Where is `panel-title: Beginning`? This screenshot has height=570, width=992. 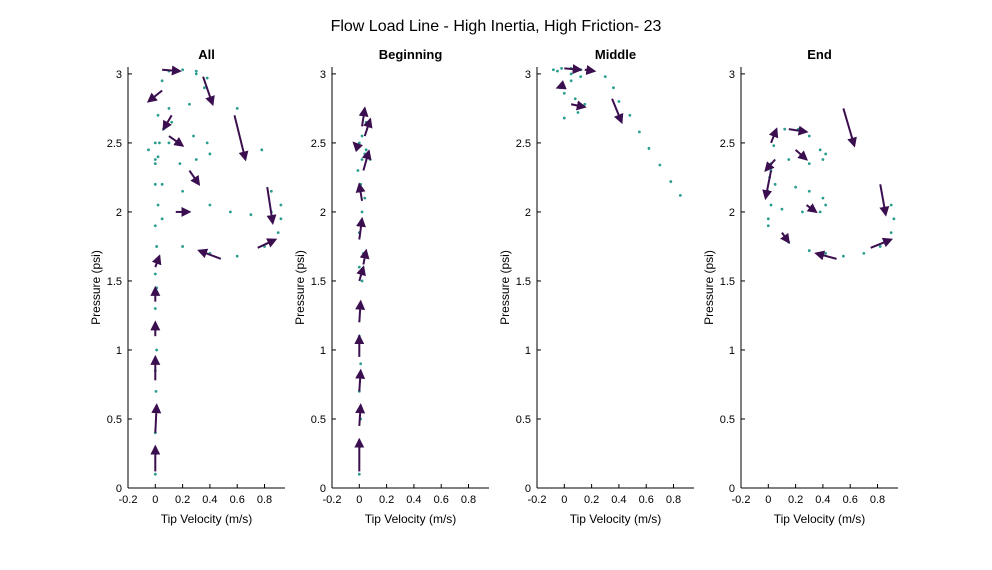
panel-title: Beginning is located at coordinates (411, 54).